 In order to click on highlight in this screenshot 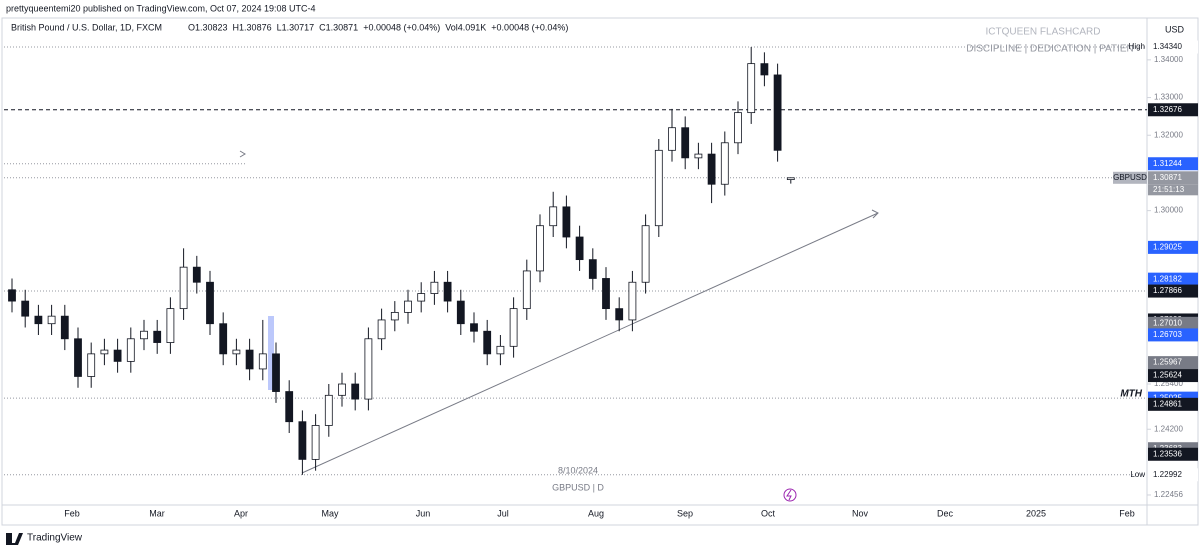, I will do `click(271, 353)`.